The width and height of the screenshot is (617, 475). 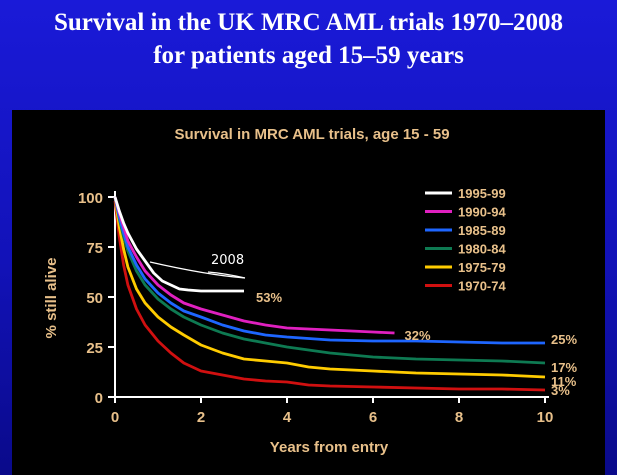 I want to click on y-tick-label: 50, so click(x=94, y=298).